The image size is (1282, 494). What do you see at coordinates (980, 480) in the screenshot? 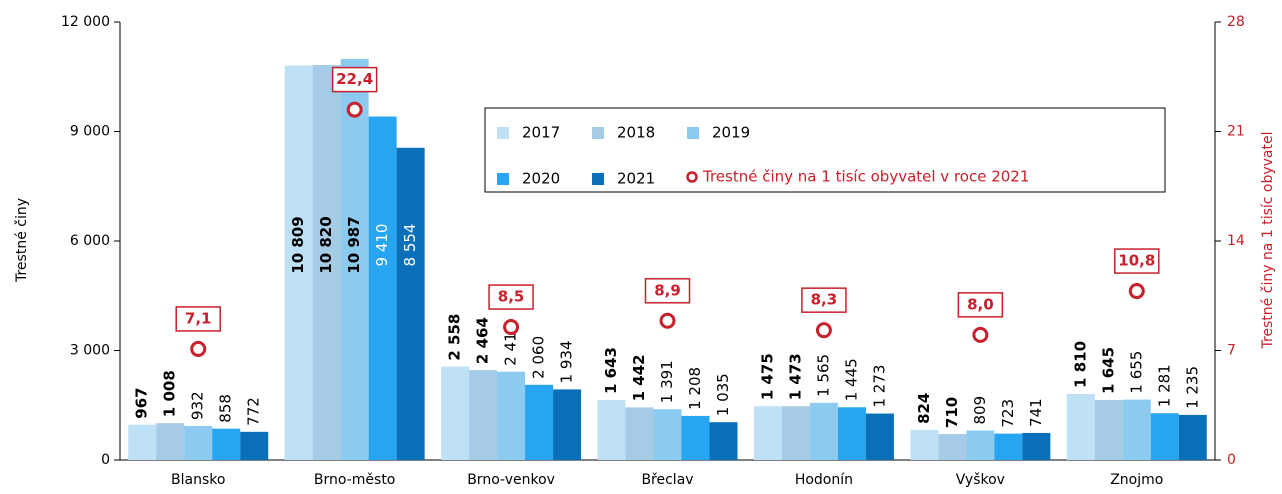
I see `x-tick-label: Vyškov` at bounding box center [980, 480].